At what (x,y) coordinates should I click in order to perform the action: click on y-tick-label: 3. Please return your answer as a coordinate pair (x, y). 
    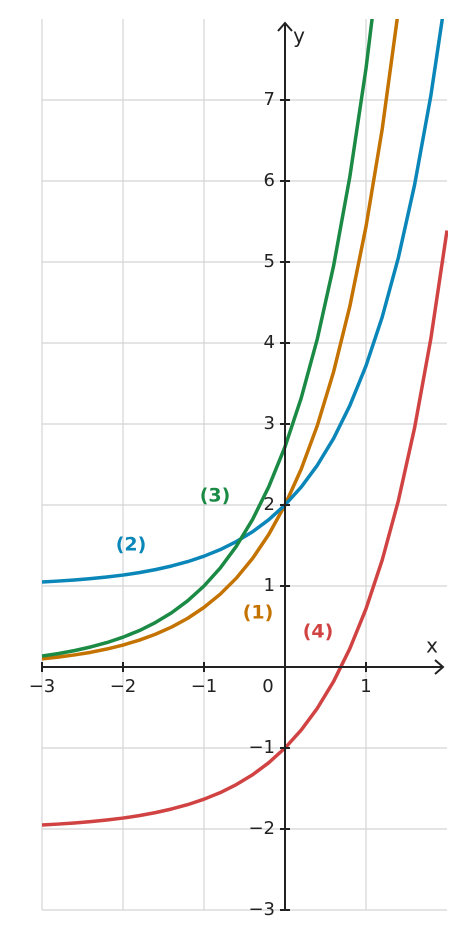
    Looking at the image, I should click on (269, 423).